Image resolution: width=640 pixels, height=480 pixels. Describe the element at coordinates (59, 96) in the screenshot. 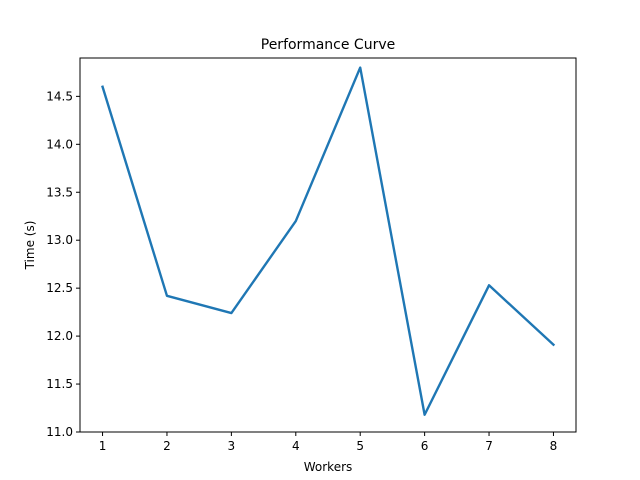

I see `y-tick-label: 14.5` at that location.